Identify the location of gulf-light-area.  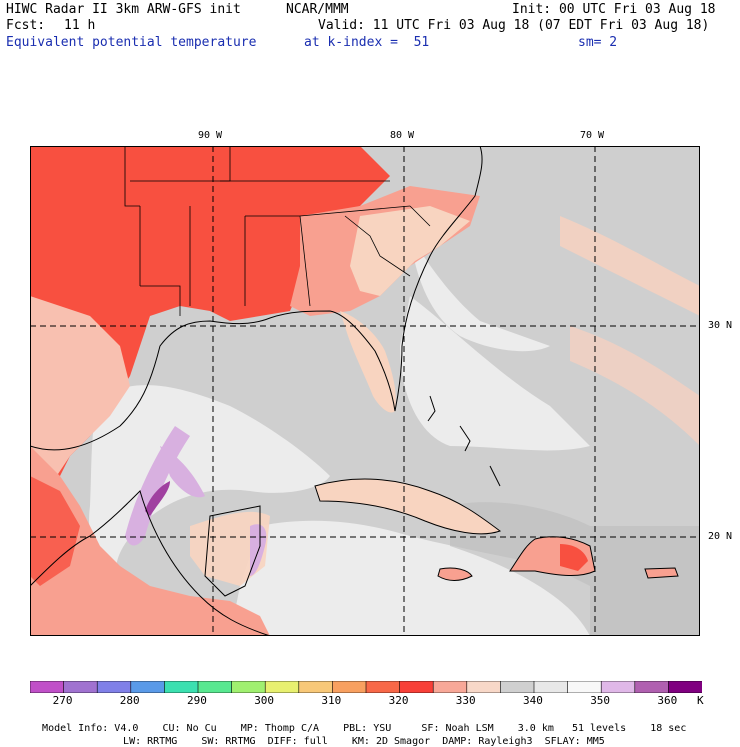
(210, 485).